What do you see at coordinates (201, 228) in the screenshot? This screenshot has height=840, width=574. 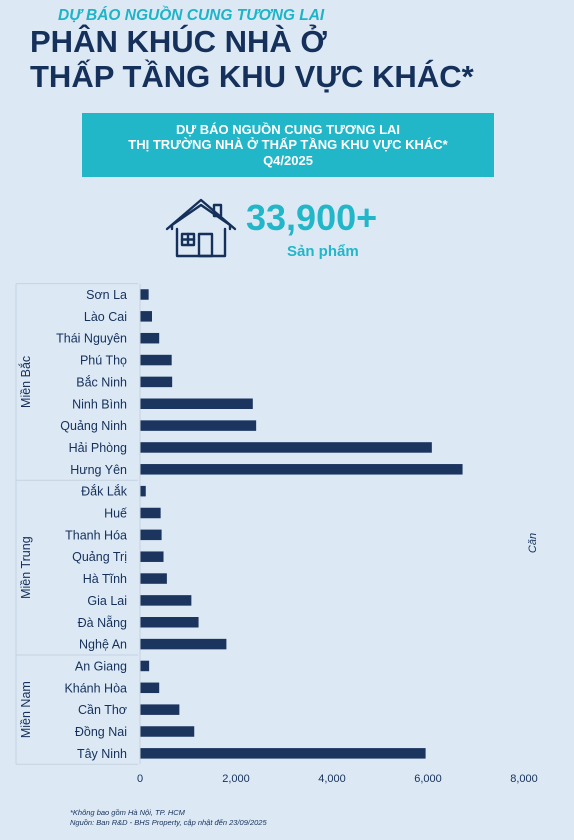 I see `house-icon` at bounding box center [201, 228].